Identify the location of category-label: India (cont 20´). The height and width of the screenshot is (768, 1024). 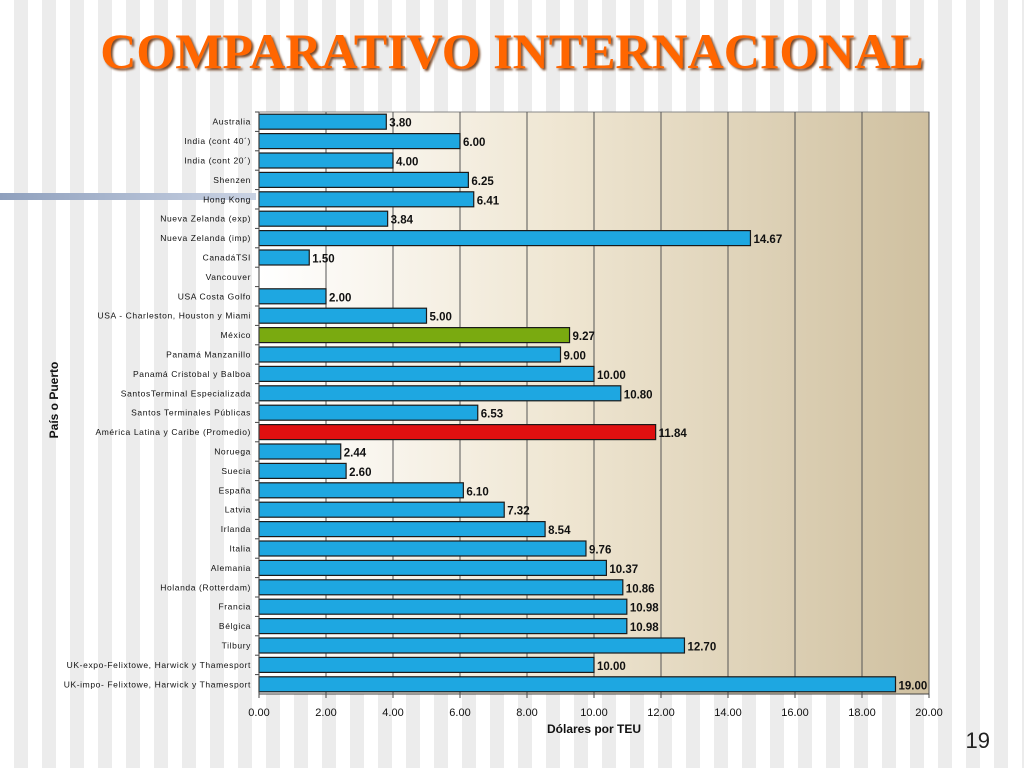
(217, 161).